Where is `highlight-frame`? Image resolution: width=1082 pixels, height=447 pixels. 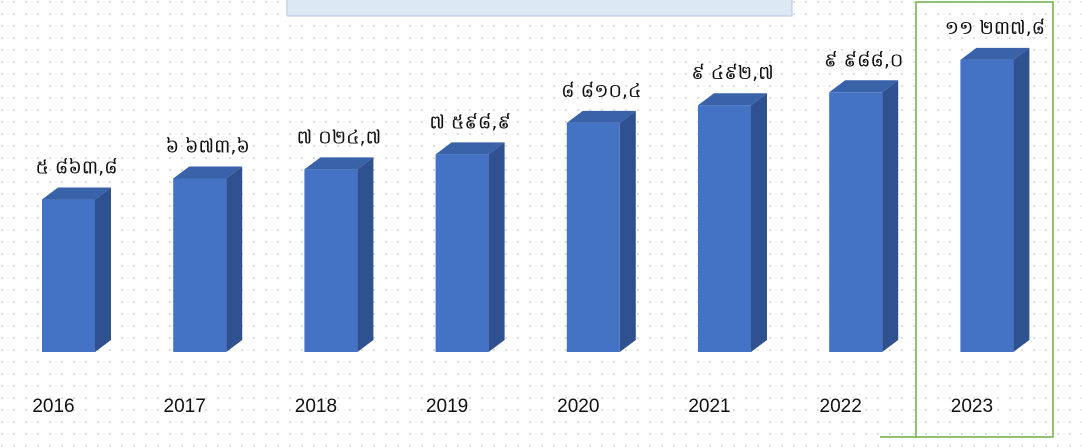
highlight-frame is located at coordinates (984, 219).